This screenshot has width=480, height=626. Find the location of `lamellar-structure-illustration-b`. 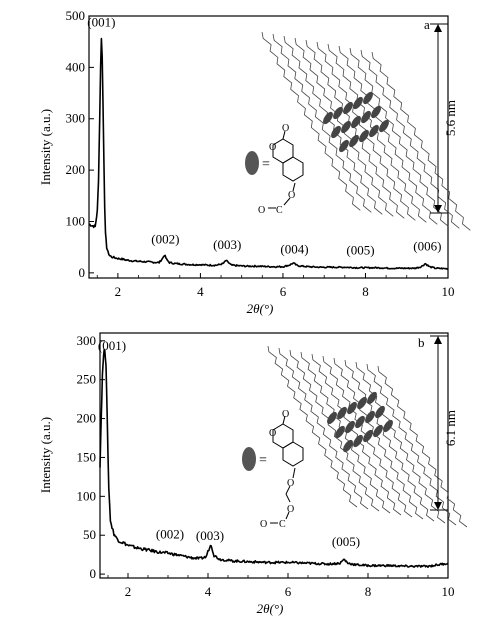

lamellar-structure-illustration-b is located at coordinates (367, 436).